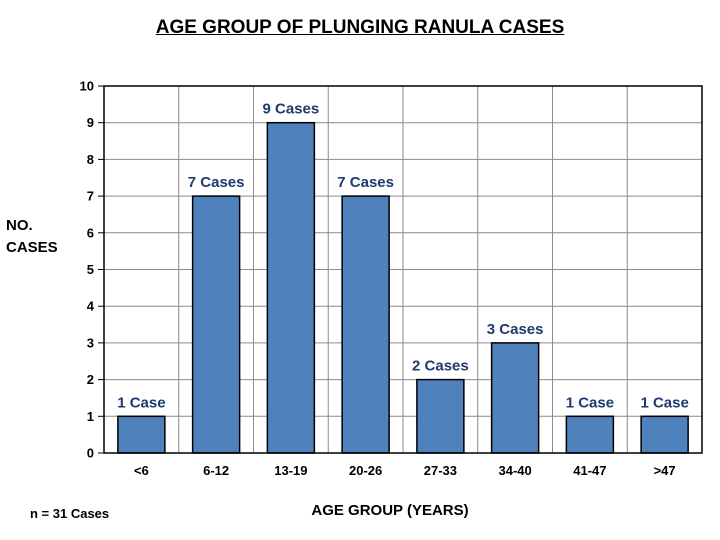 Image resolution: width=720 pixels, height=540 pixels. Describe the element at coordinates (440, 366) in the screenshot. I see `data-label-4: 2 Cases` at that location.